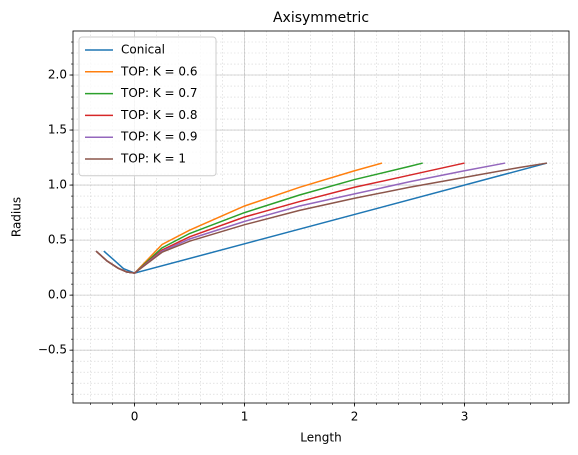  What do you see at coordinates (57, 240) in the screenshot?
I see `y-tick-label: 0.5` at bounding box center [57, 240].